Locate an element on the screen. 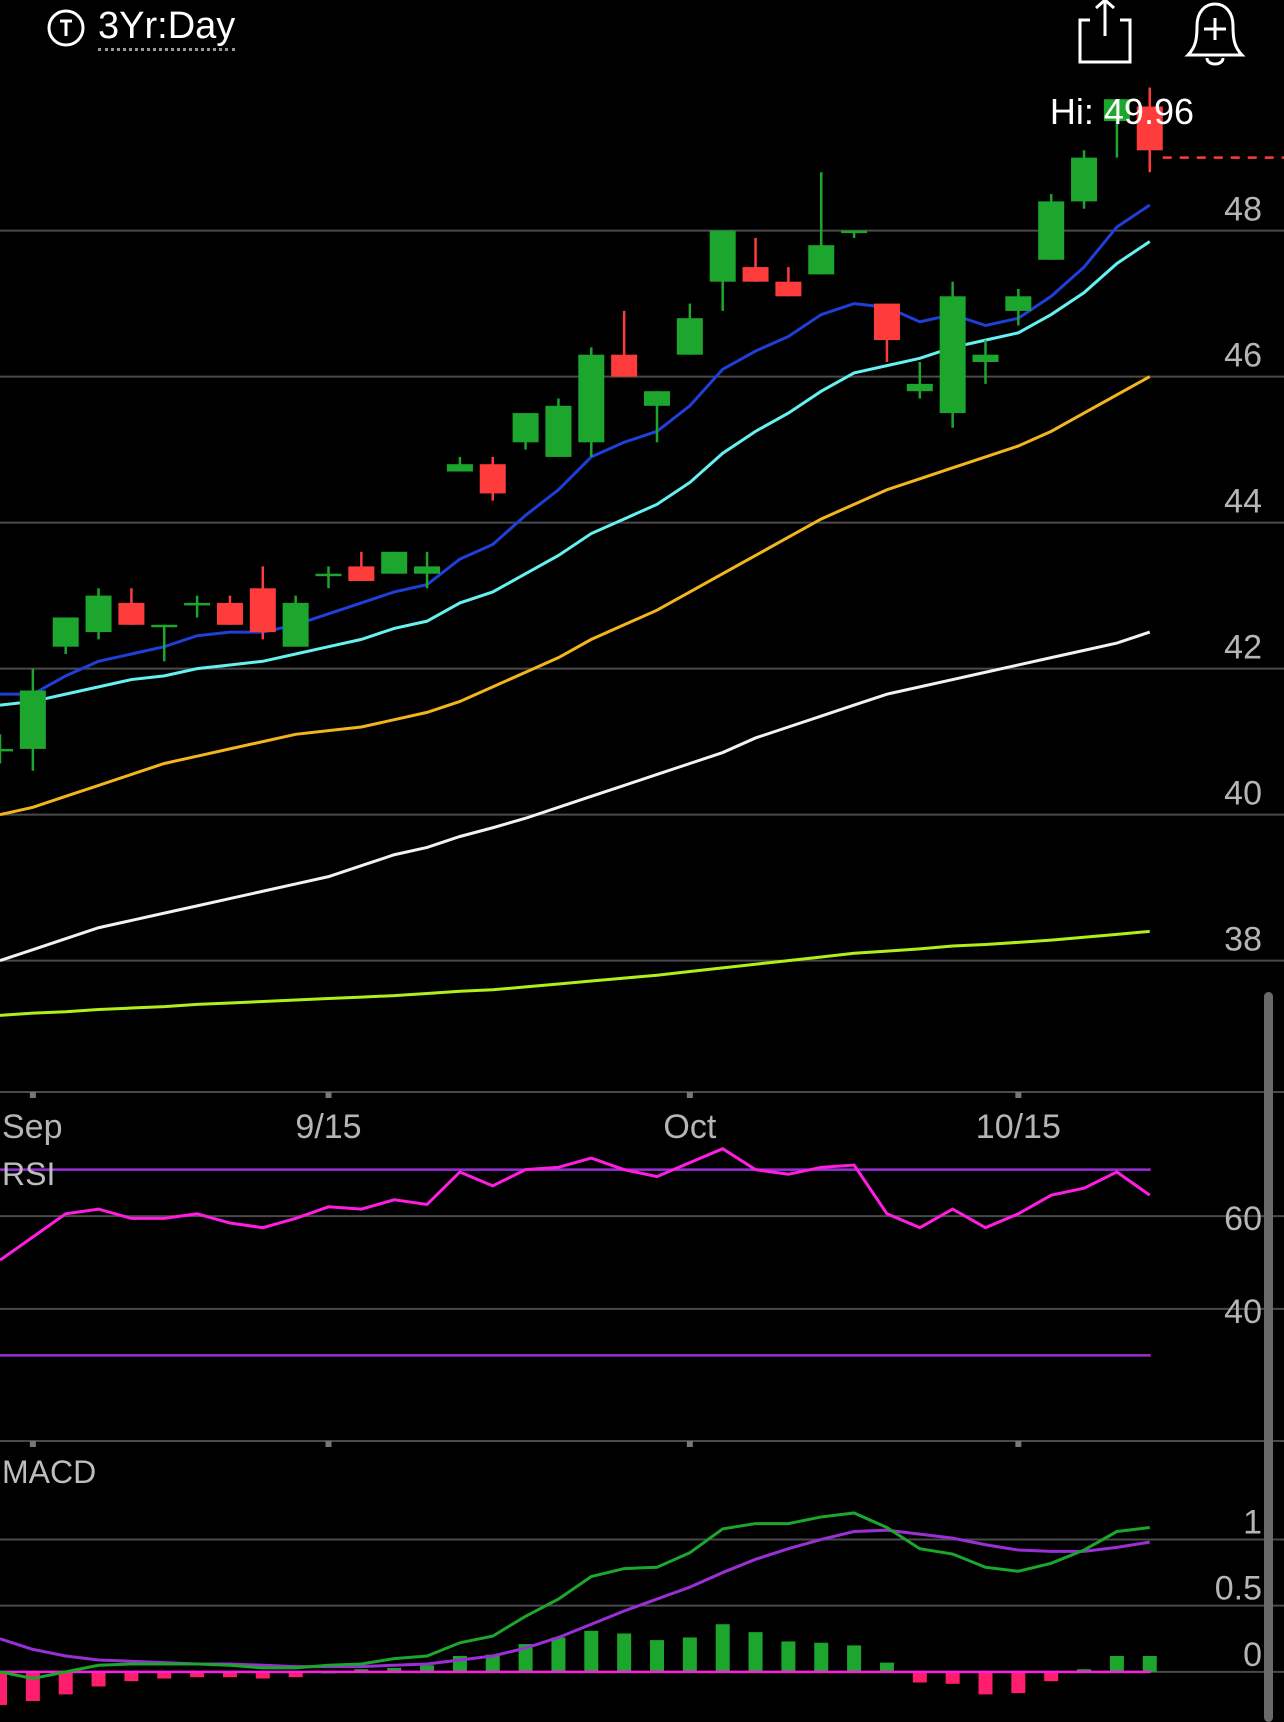 This screenshot has width=1284, height=1722. macd-panel-title: MACD is located at coordinates (49, 1472).